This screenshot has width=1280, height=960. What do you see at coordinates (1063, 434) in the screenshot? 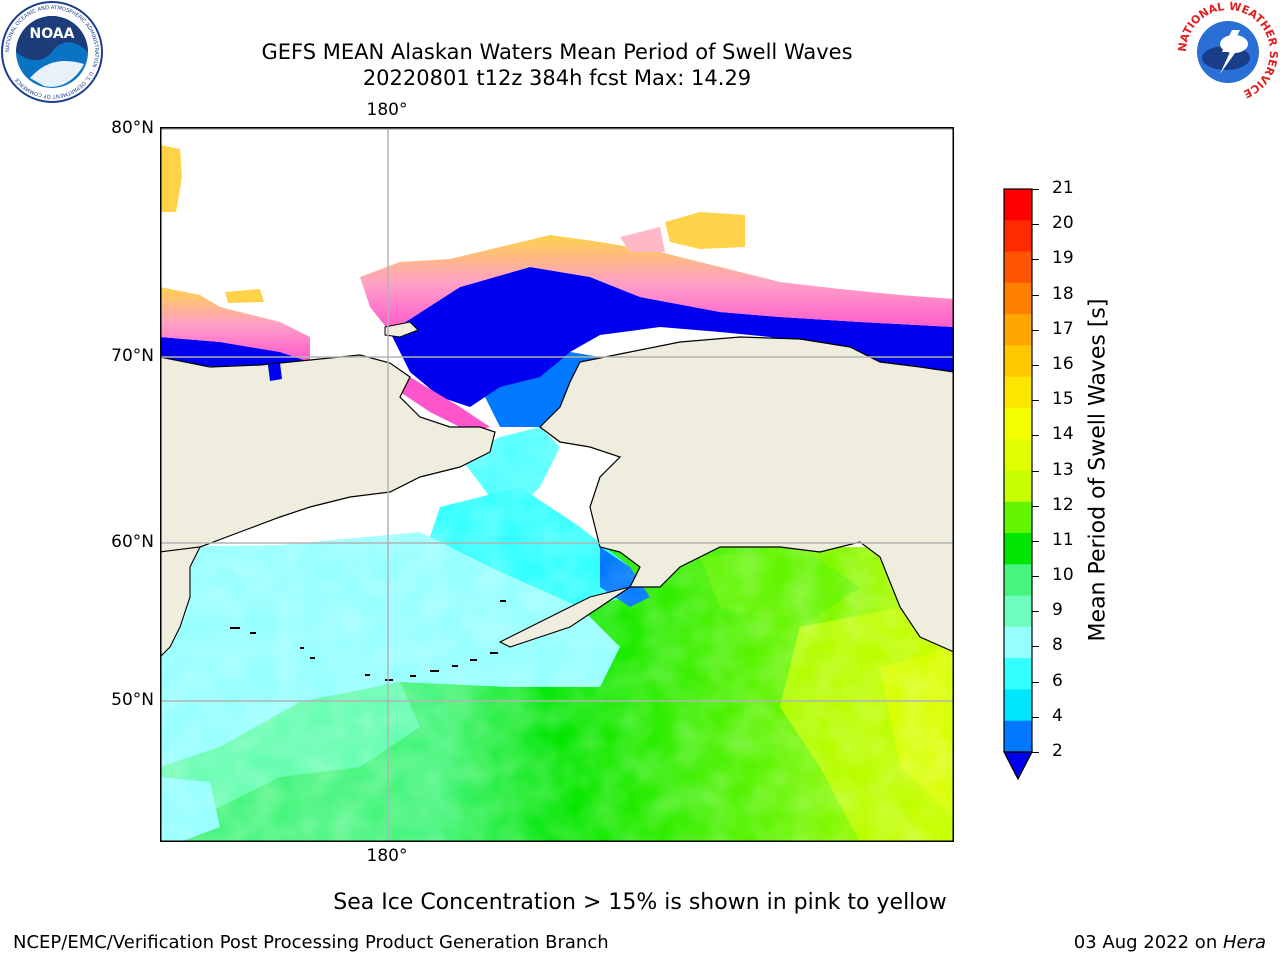
I see `colorbar-tick-label: 14` at bounding box center [1063, 434].